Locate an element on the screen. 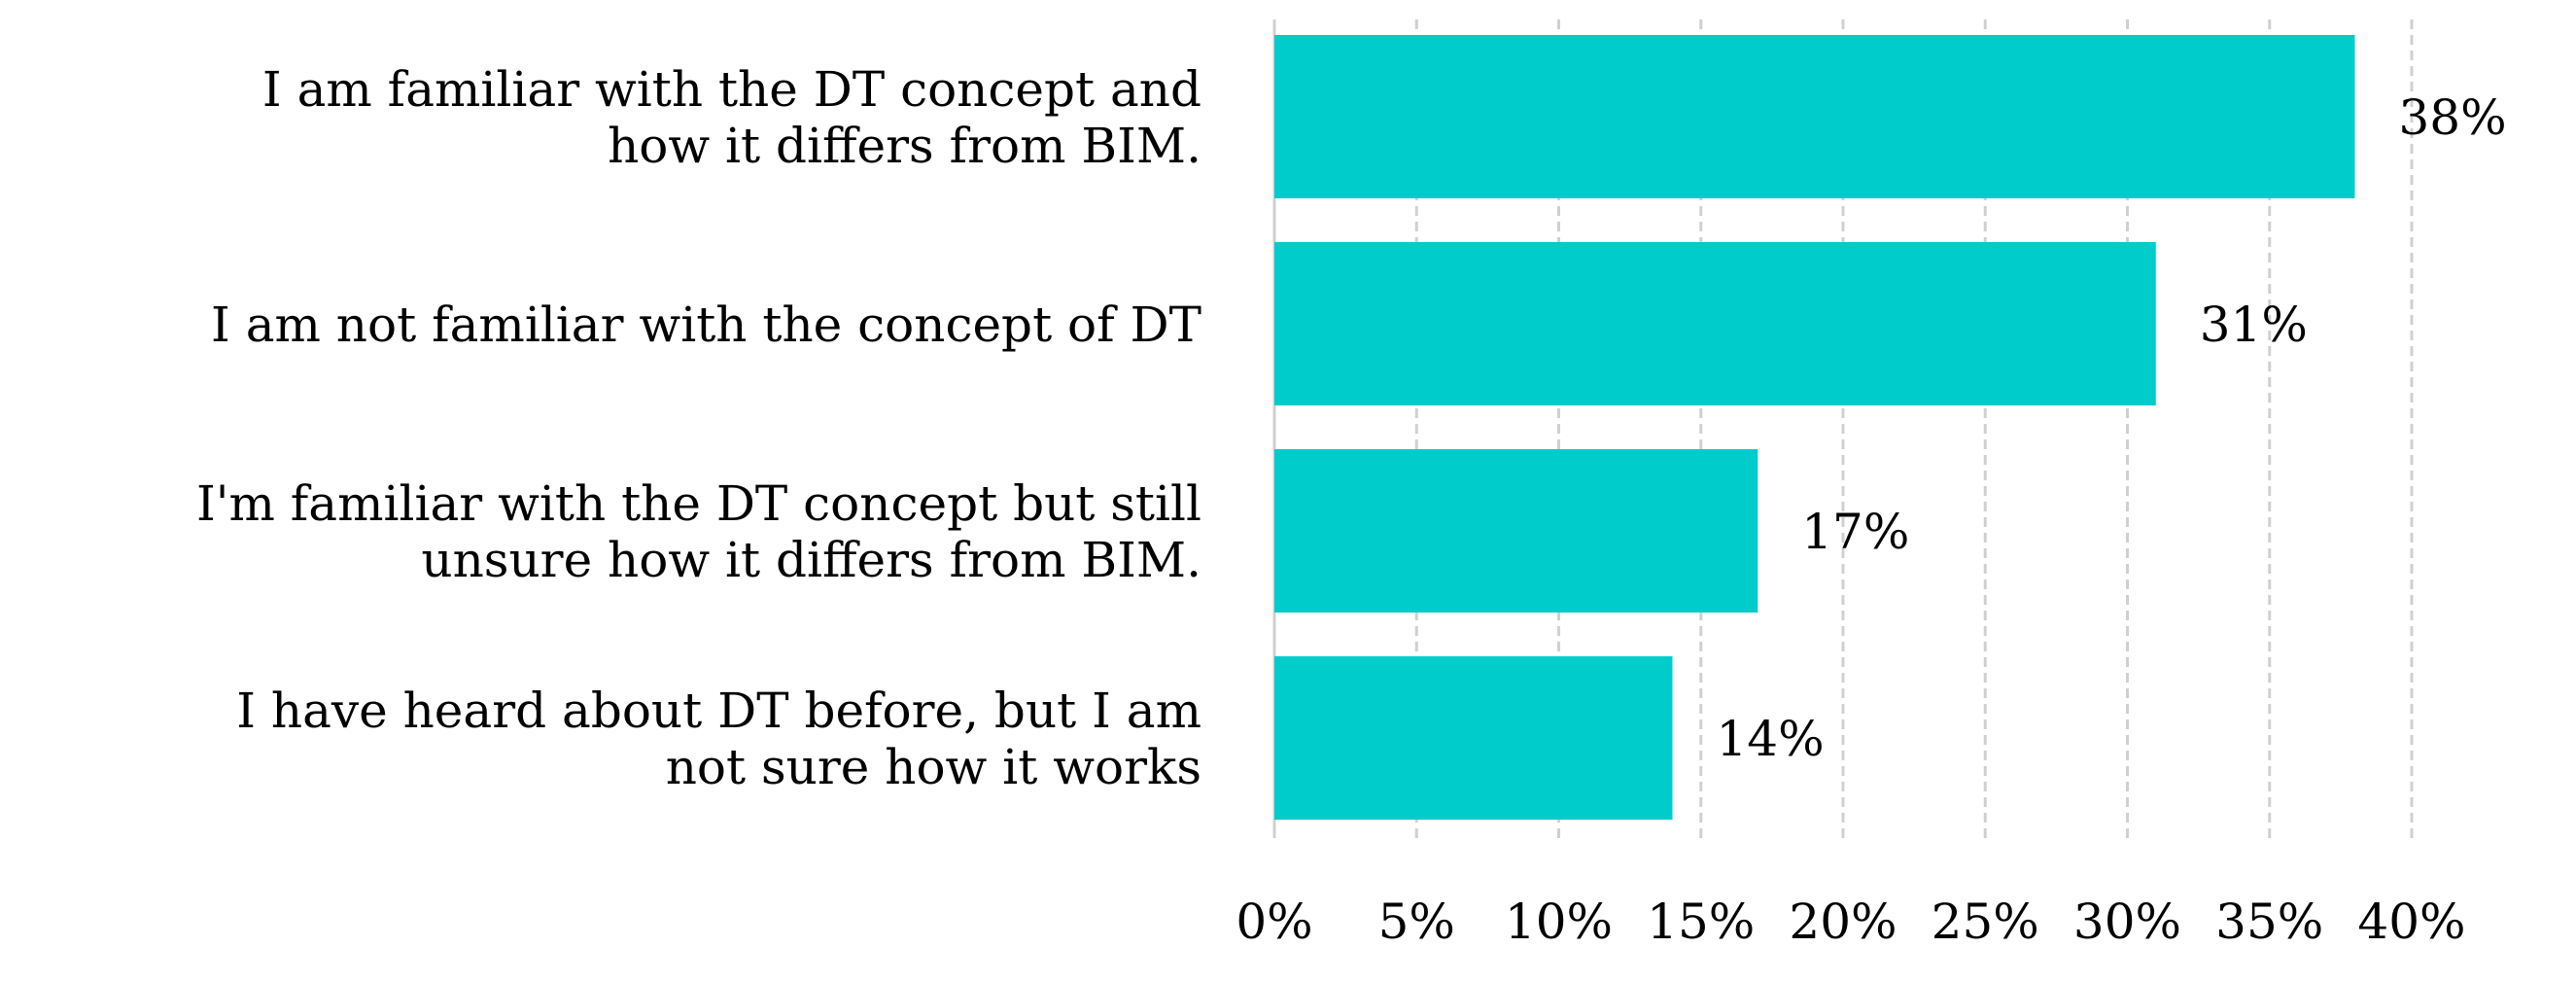  x-tick-layer: 0% 5% 10% 15% 20% 25% 30% 35% 40% is located at coordinates (1850, 922).